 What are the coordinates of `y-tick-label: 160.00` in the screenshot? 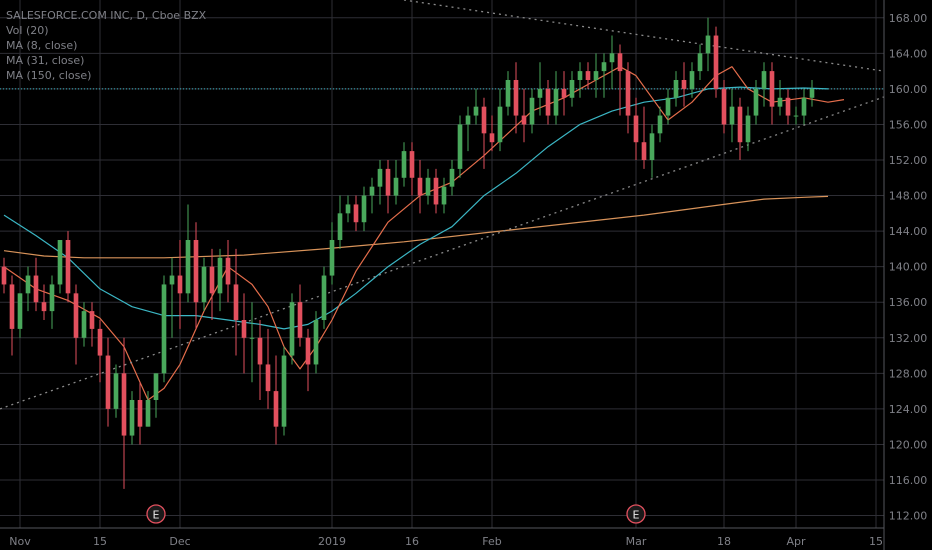 It's located at (908, 89).